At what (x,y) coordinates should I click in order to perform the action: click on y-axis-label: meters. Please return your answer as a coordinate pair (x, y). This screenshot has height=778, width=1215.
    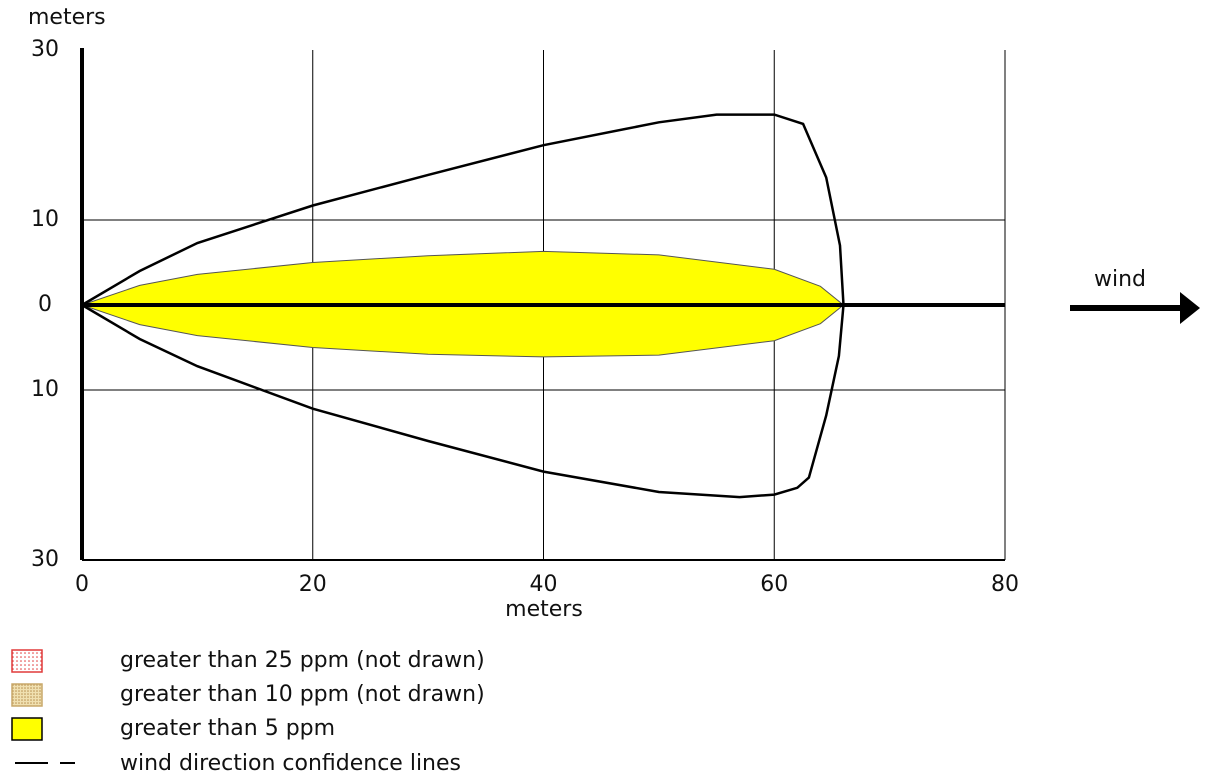
    Looking at the image, I should click on (67, 17).